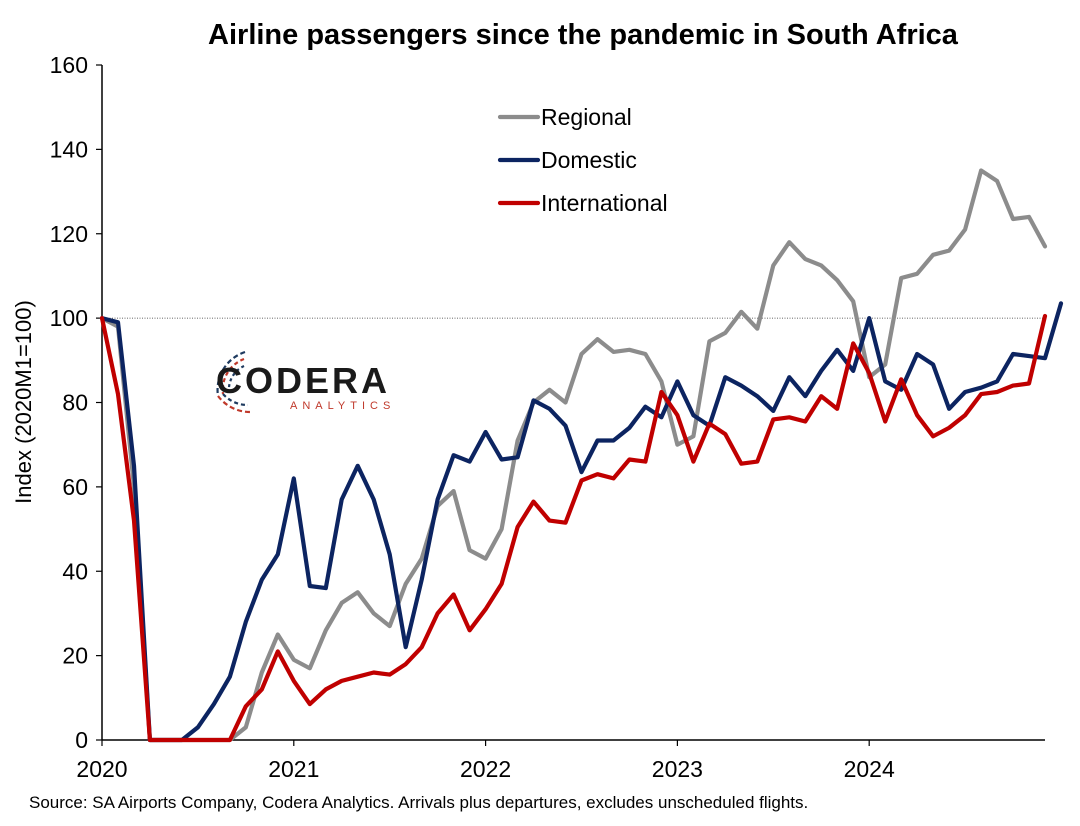 Image resolution: width=1080 pixels, height=826 pixels. Describe the element at coordinates (604, 203) in the screenshot. I see `legend-label-international: International` at that location.